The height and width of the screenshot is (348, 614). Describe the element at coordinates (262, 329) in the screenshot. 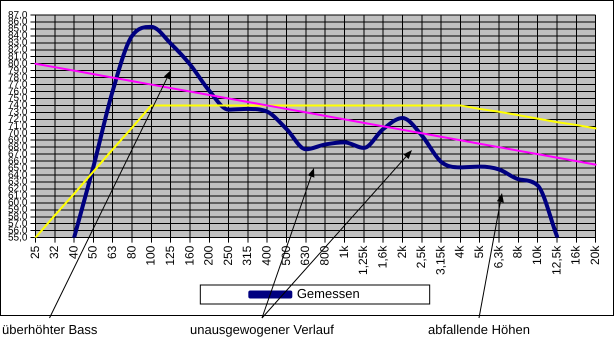

I see `text: unausgewogener Verlauf` at that location.